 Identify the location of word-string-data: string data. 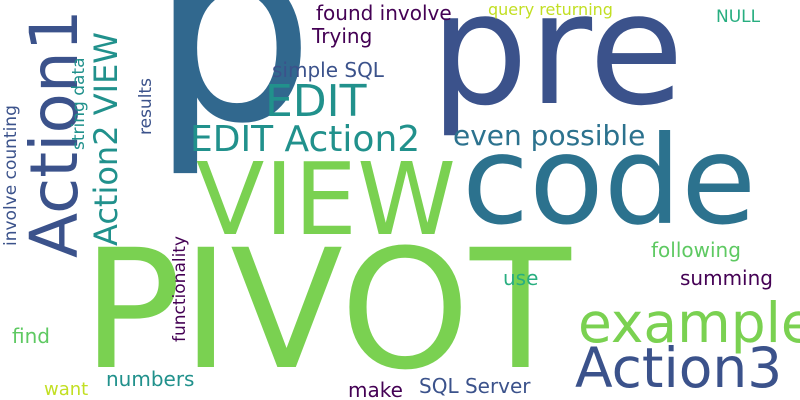
(79, 104).